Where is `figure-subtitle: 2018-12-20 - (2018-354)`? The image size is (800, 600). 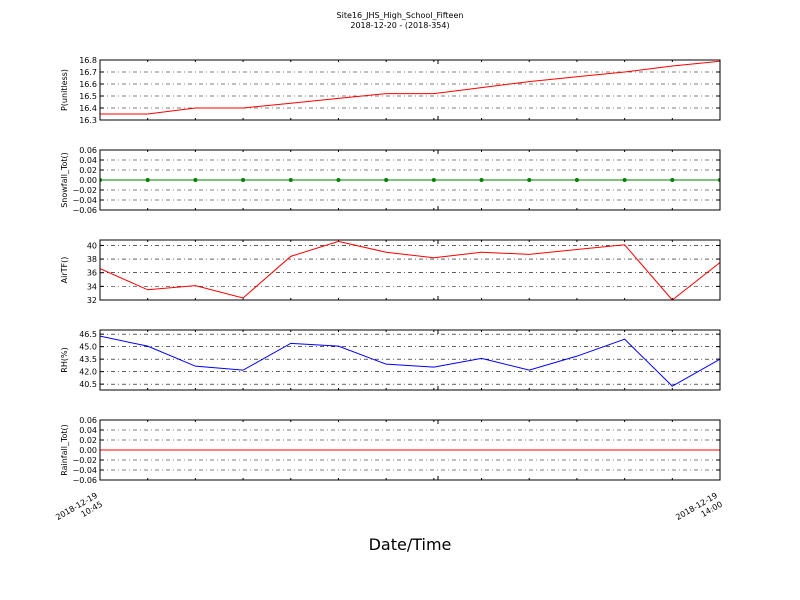 figure-subtitle: 2018-12-20 - (2018-354) is located at coordinates (399, 25).